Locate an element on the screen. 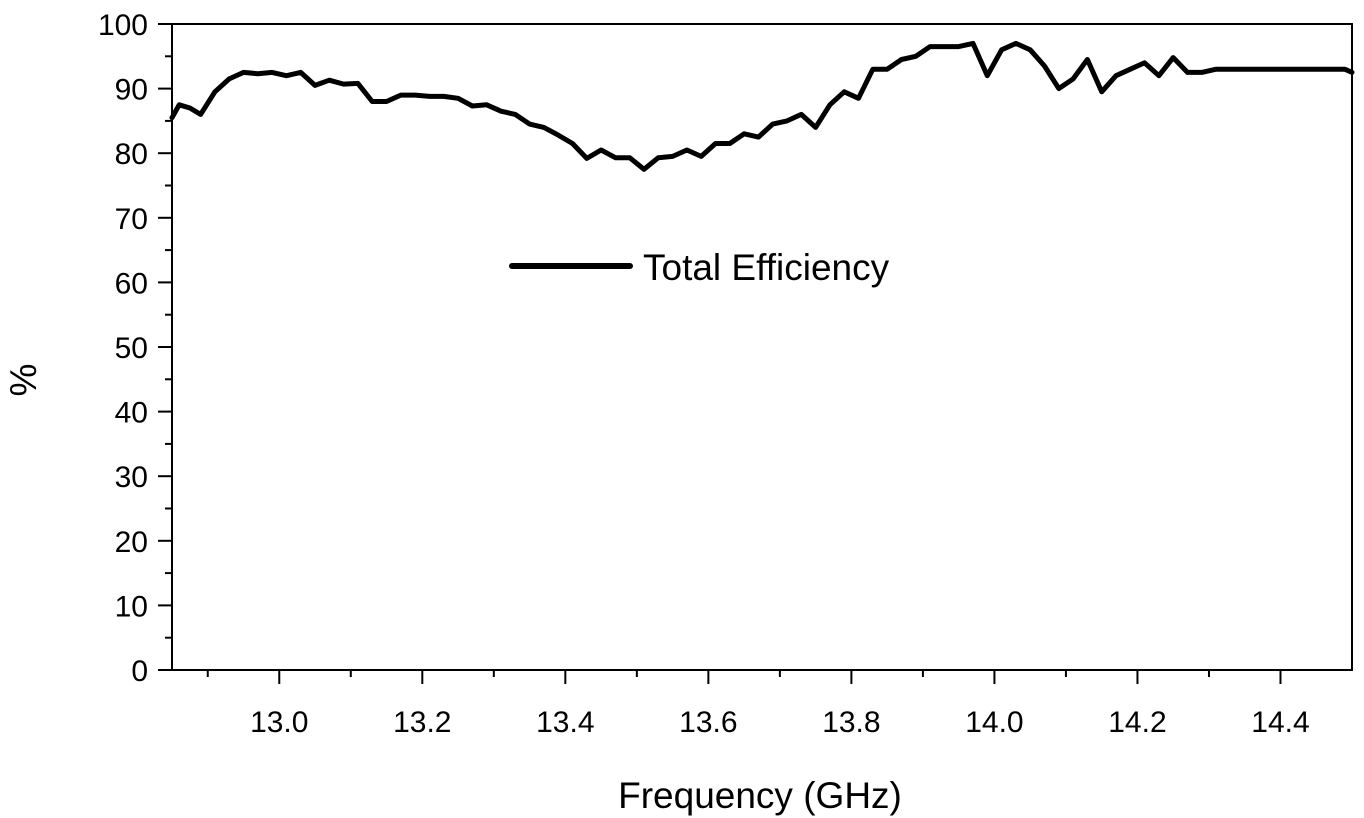 This screenshot has height=818, width=1364. legend: Total Efficiency is located at coordinates (699, 267).